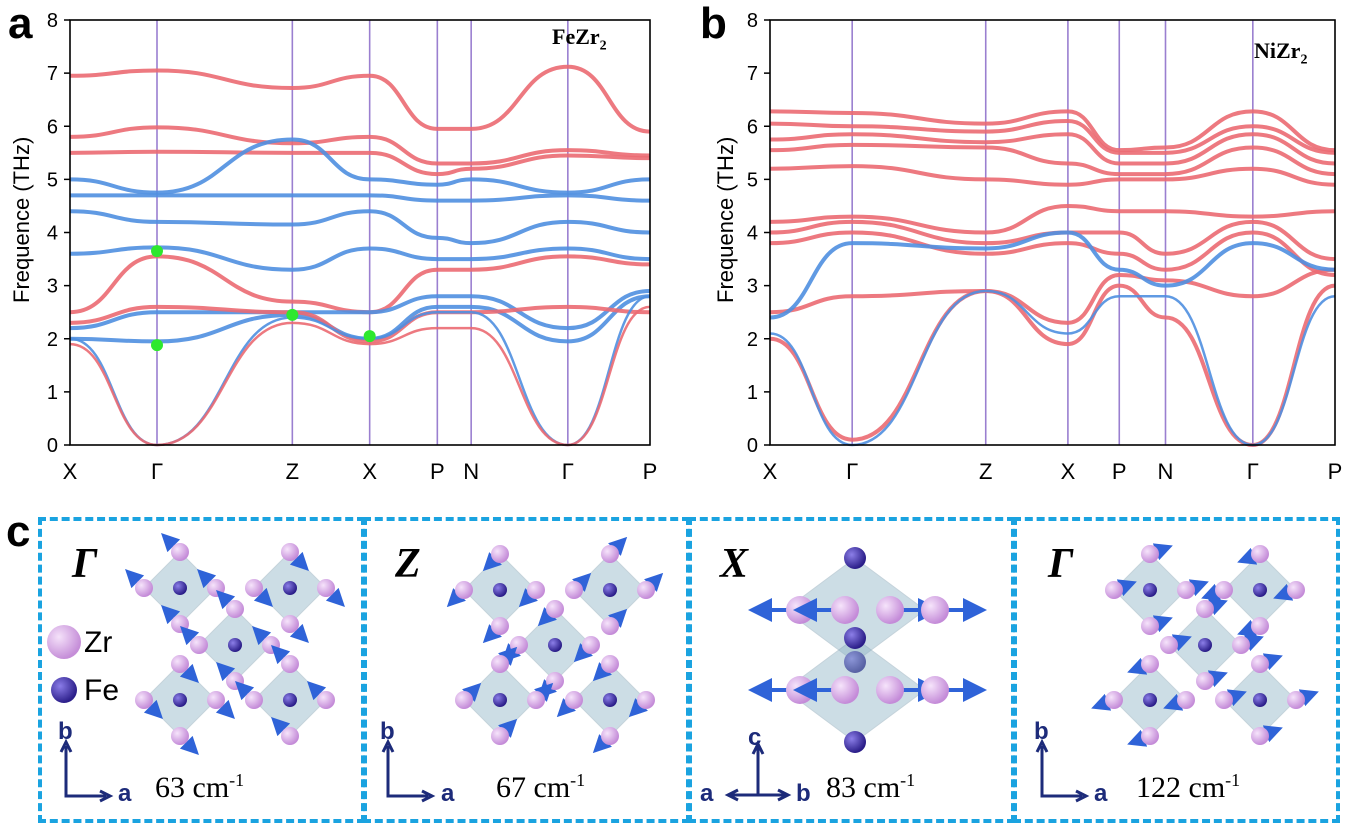 The height and width of the screenshot is (827, 1350). What do you see at coordinates (408, 564) in the screenshot?
I see `mode-label-2: Z` at bounding box center [408, 564].